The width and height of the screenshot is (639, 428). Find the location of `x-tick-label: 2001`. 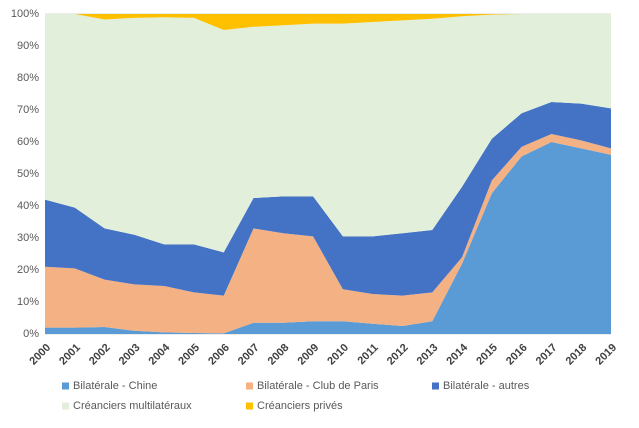

x-tick-label: 2001 is located at coordinates (70, 355).